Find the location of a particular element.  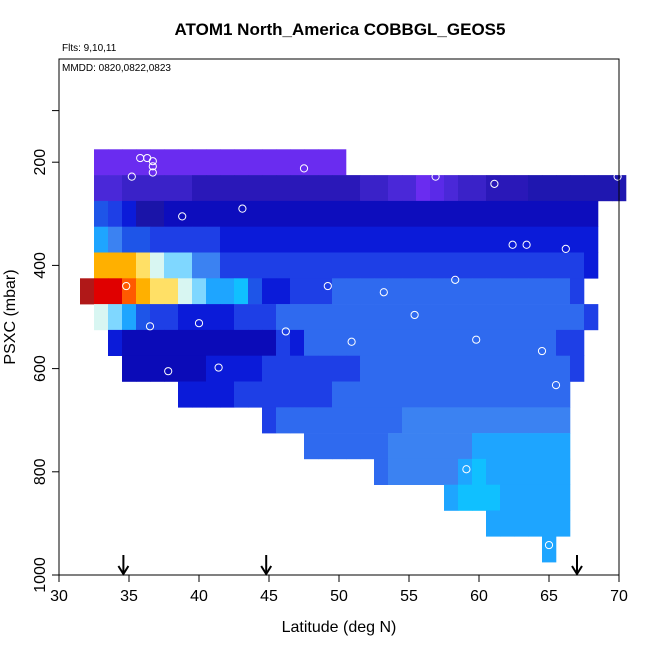

y-axis: 200 400 600 800 1000 is located at coordinates (45, 351).